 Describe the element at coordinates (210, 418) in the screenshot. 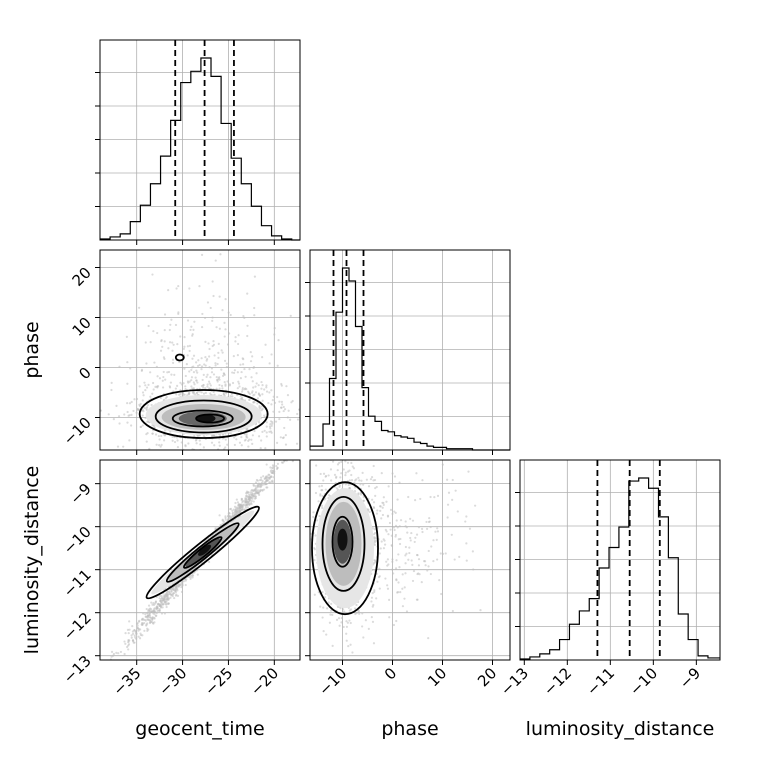

I see `contour` at that location.